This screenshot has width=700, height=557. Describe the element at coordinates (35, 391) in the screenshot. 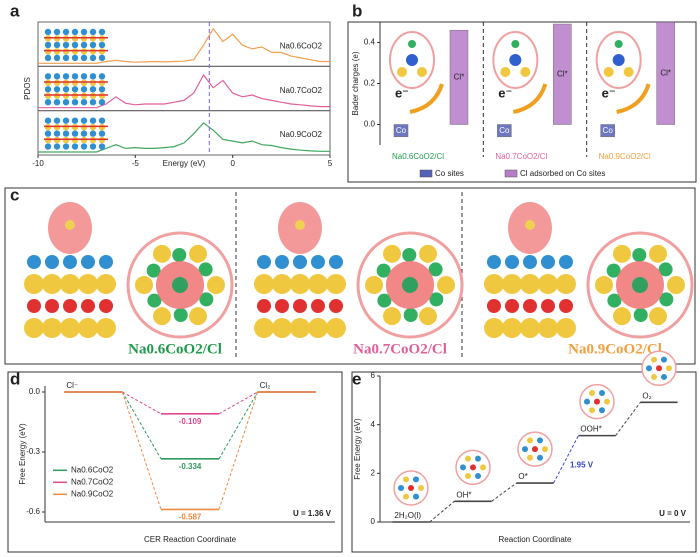

I see `y-tick-label: 0.0` at that location.